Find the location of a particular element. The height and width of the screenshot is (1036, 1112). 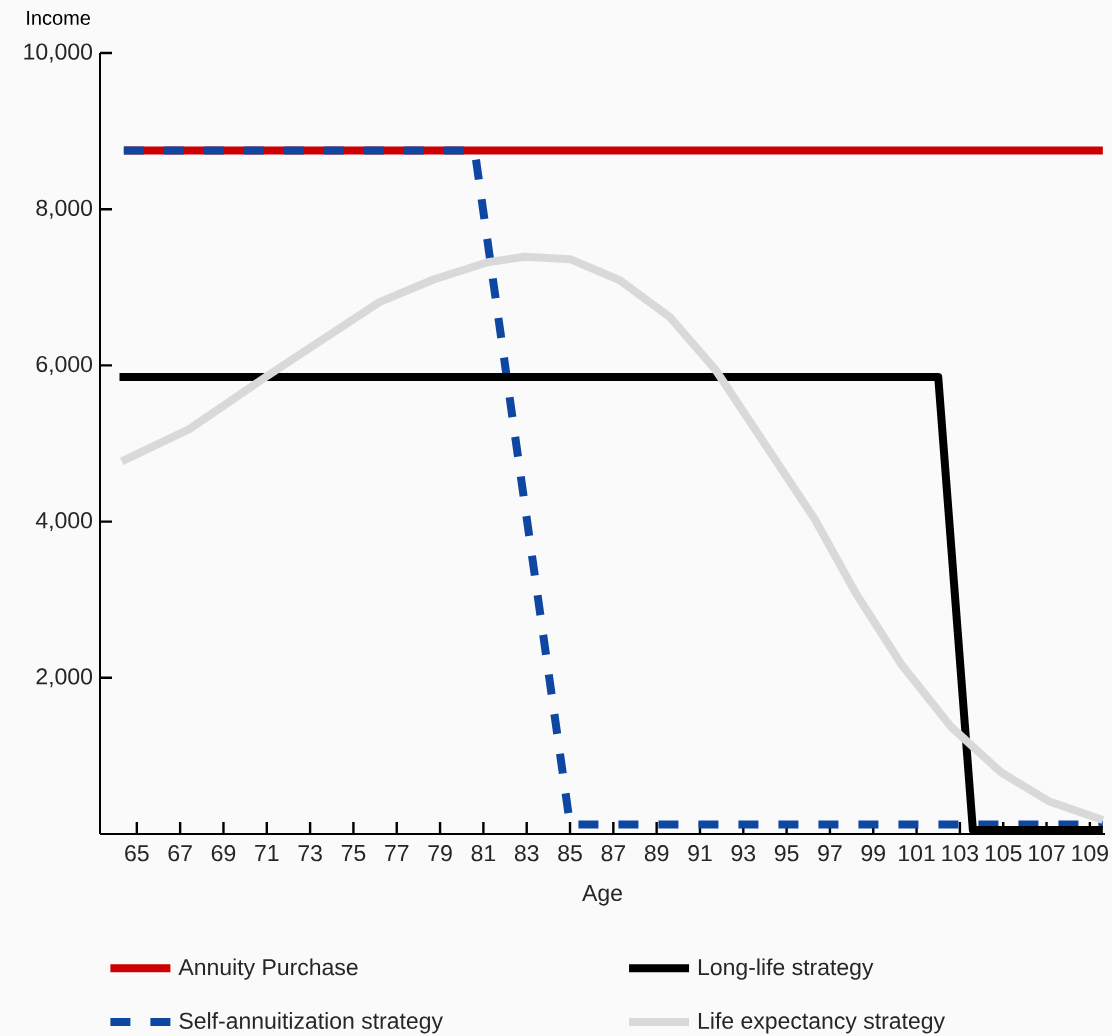

y-tick-label: 6,000 is located at coordinates (64, 365).